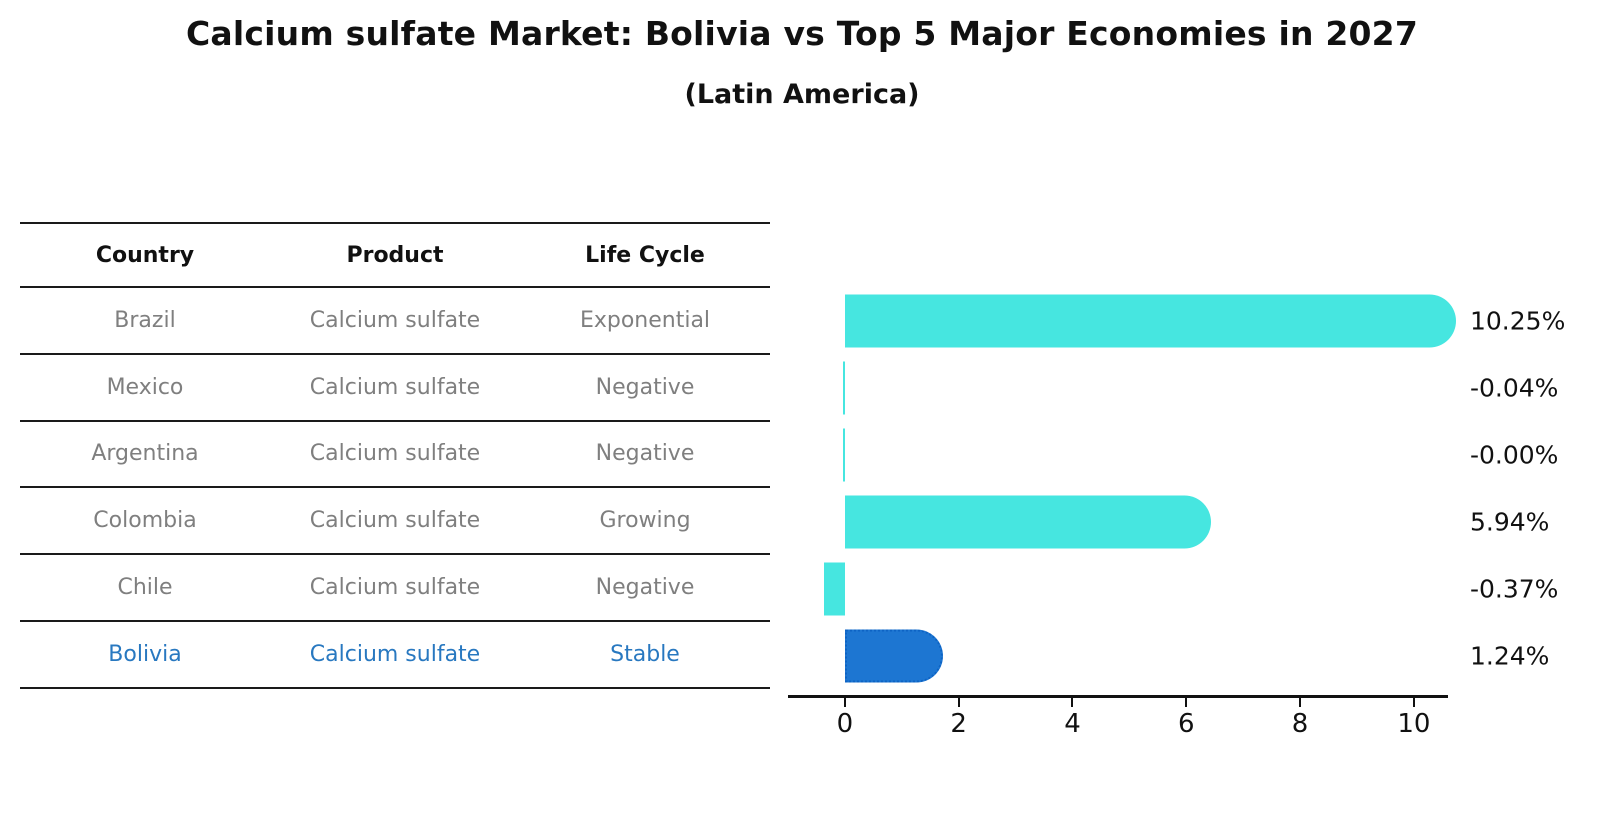  Describe the element at coordinates (802, 94) in the screenshot. I see `chart-subtitle: (Latin America)` at that location.